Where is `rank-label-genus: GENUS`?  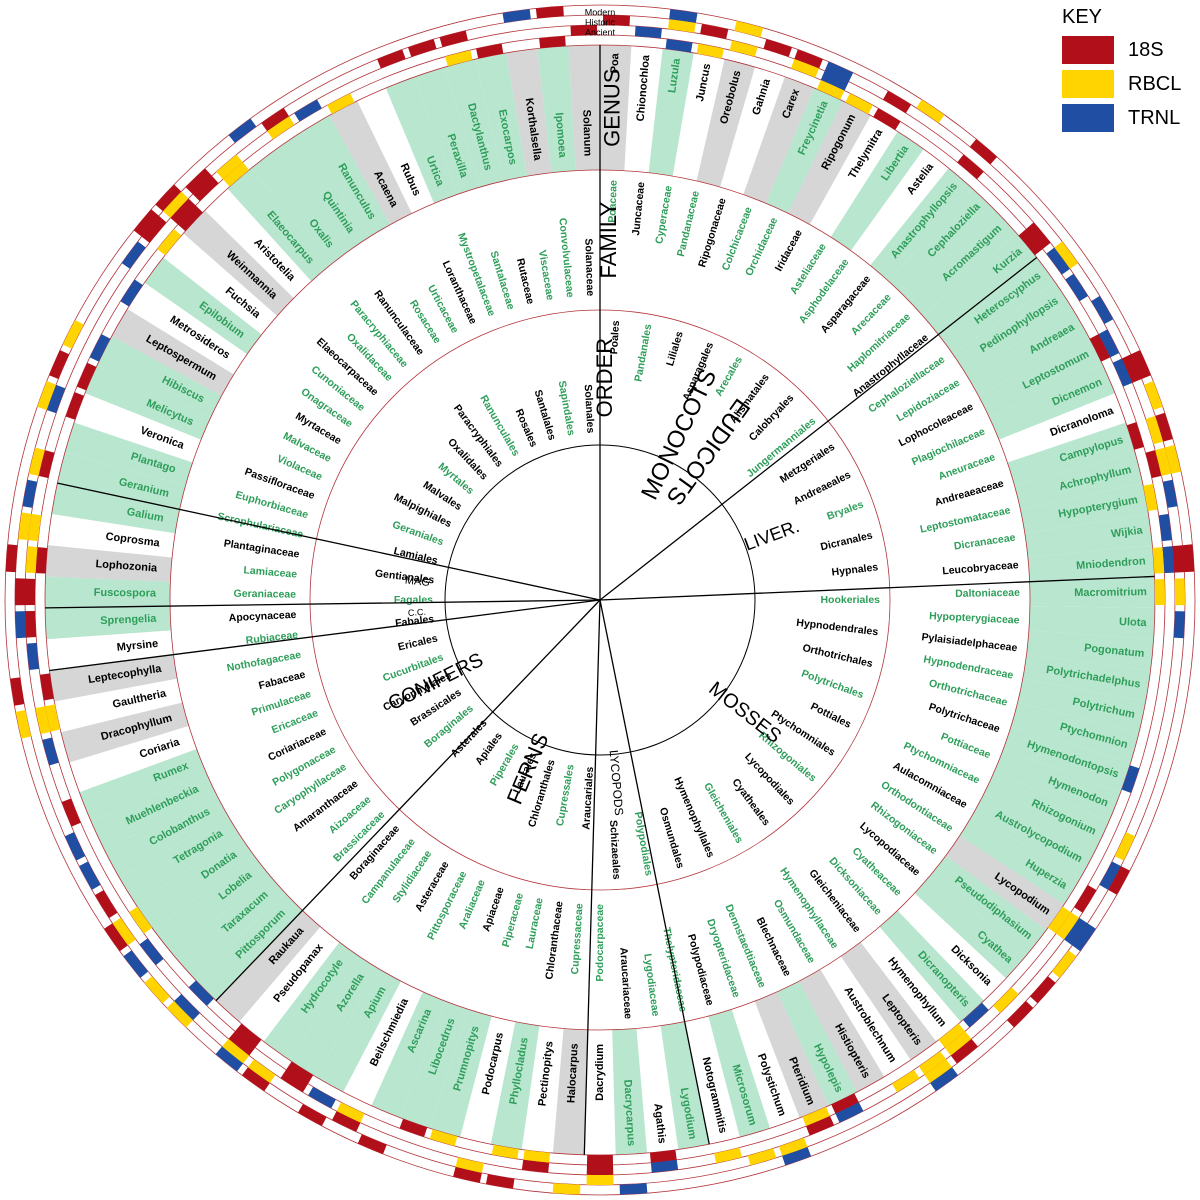
rank-label-genus: GENUS is located at coordinates (612, 108).